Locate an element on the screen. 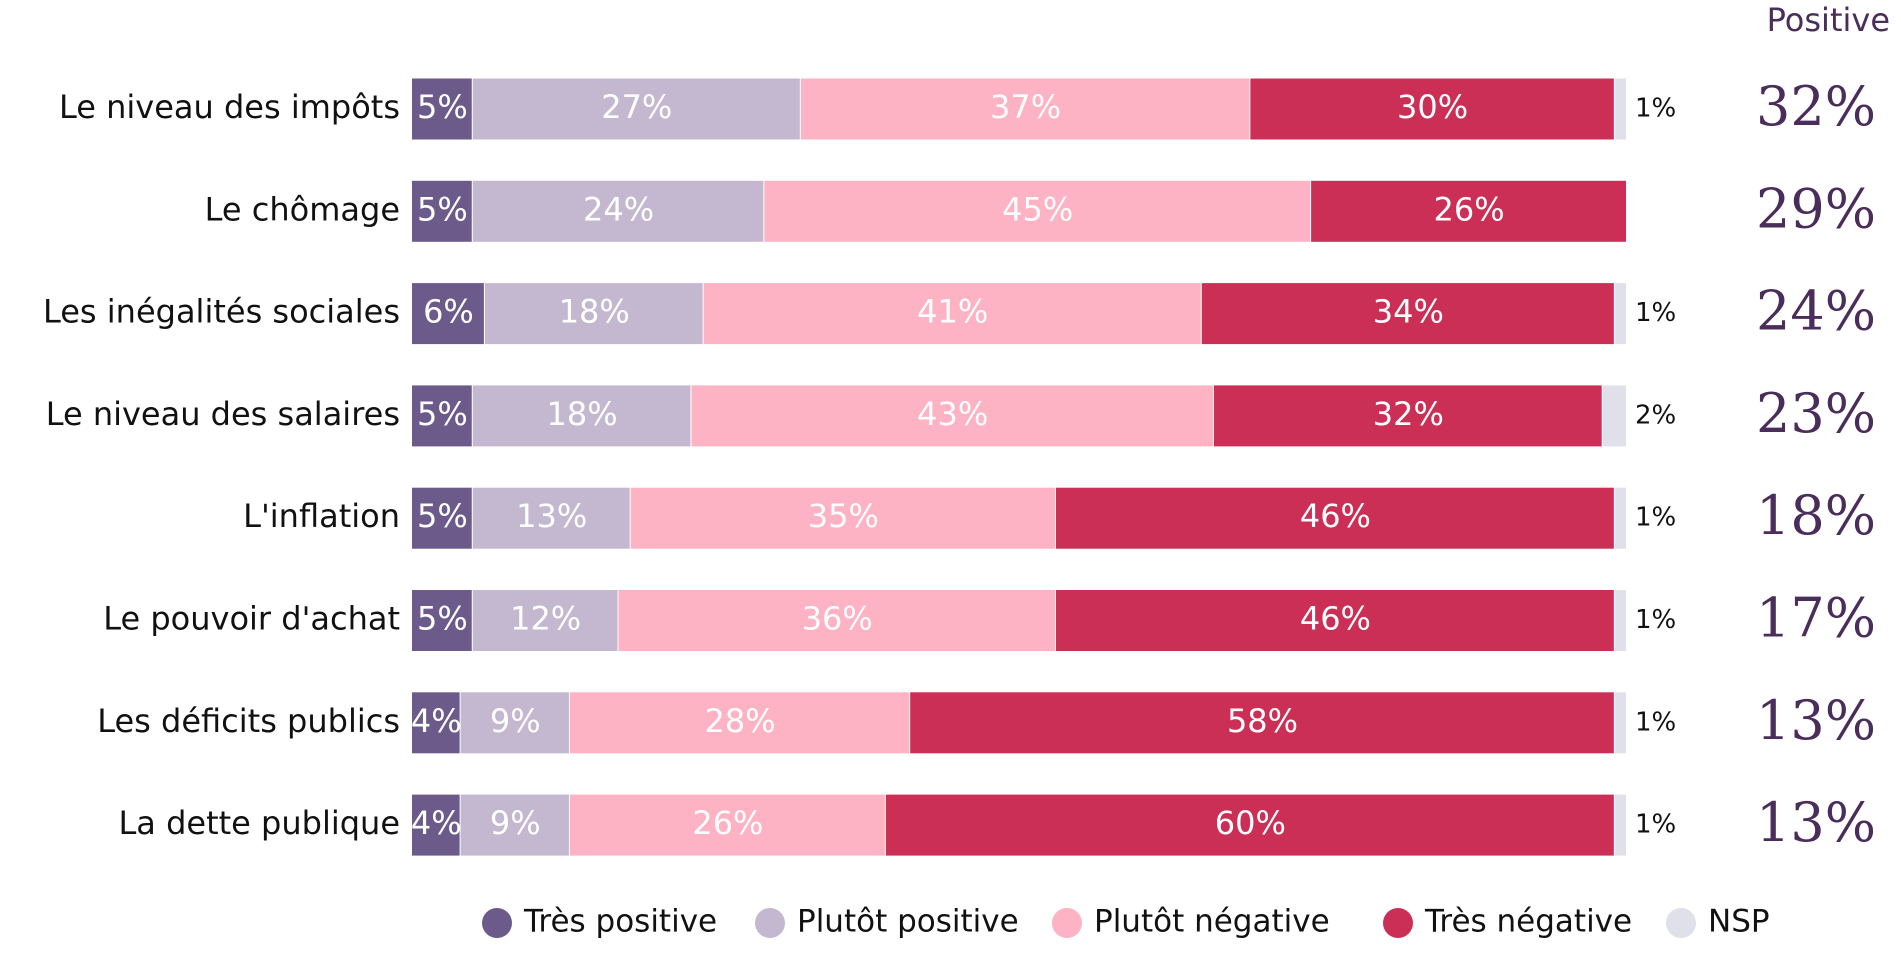 The height and width of the screenshot is (956, 1901). value-label: 43% is located at coordinates (952, 414).